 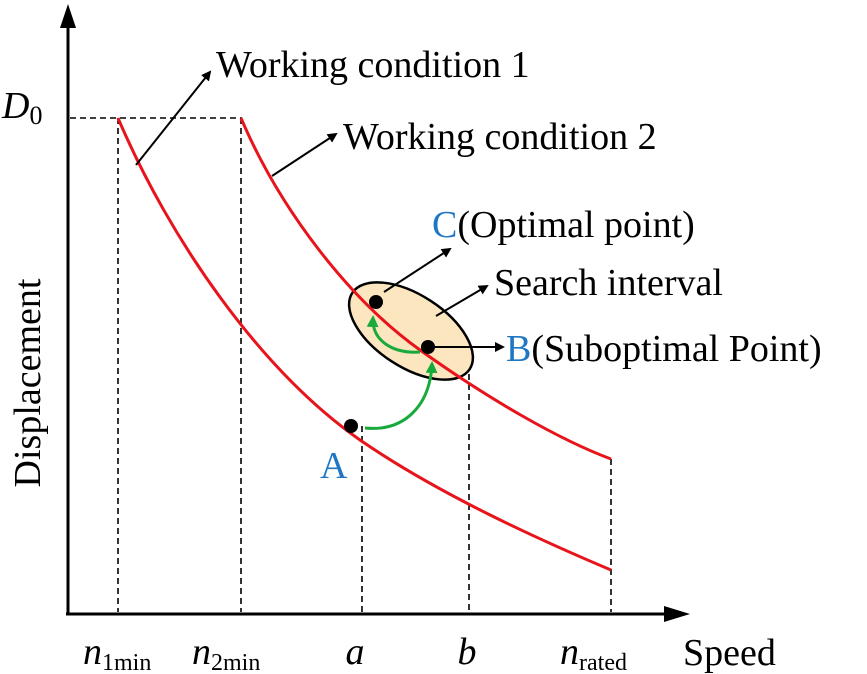 I want to click on label-d0: D0, so click(x=21, y=107).